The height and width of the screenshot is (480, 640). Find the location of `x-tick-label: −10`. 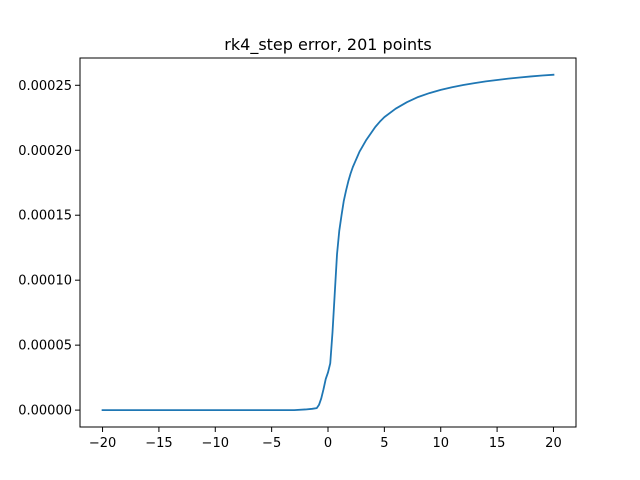

x-tick-label: −10 is located at coordinates (215, 443).